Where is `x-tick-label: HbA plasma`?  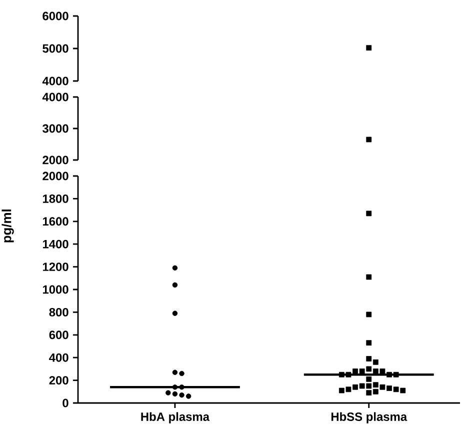
x-tick-label: HbA plasma is located at coordinates (175, 418).